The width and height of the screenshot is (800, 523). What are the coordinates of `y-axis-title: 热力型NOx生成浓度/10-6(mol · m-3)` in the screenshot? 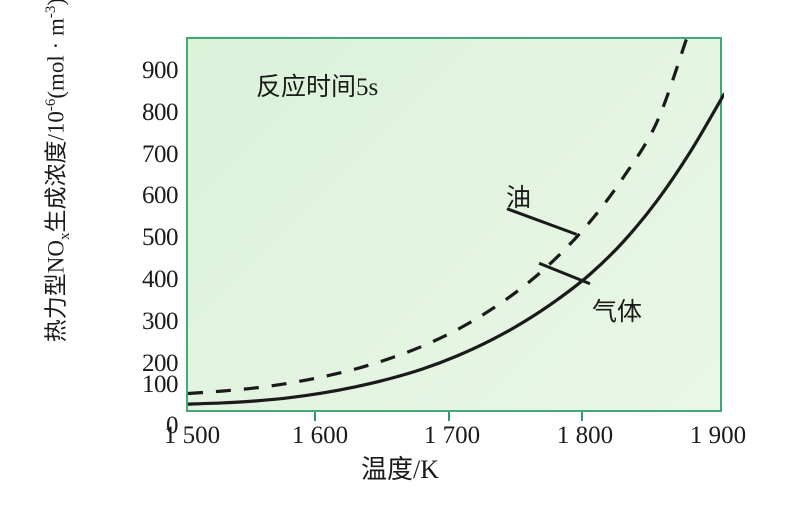 It's located at (58, 185).